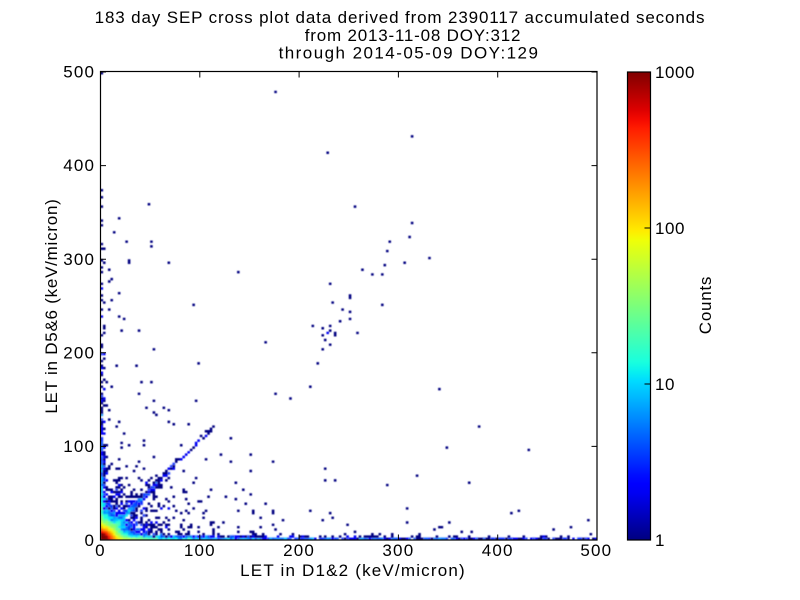 This screenshot has width=800, height=600. I want to click on svg-text: Counts, so click(705, 305).